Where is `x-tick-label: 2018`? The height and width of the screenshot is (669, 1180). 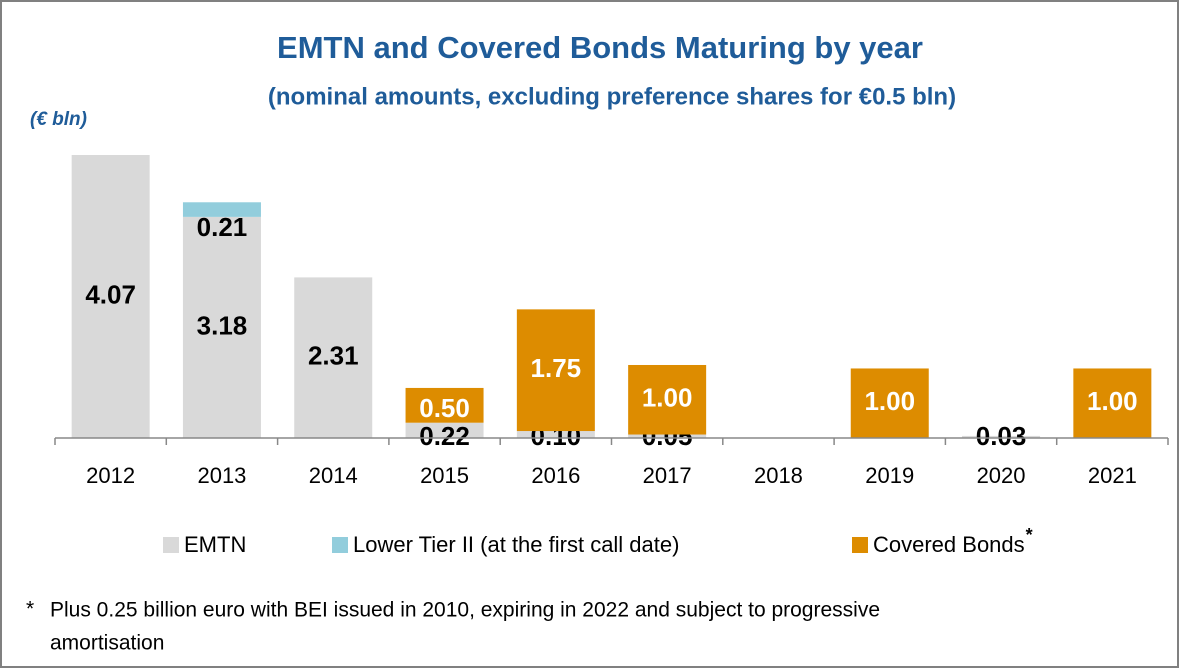
x-tick-label: 2018 is located at coordinates (778, 475).